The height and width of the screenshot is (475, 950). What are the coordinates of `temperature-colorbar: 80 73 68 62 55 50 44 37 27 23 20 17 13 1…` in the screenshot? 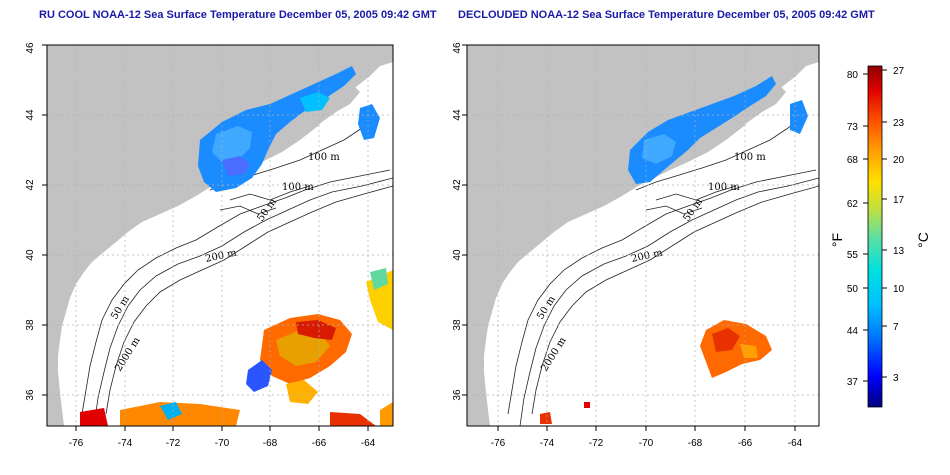 It's located at (880, 236).